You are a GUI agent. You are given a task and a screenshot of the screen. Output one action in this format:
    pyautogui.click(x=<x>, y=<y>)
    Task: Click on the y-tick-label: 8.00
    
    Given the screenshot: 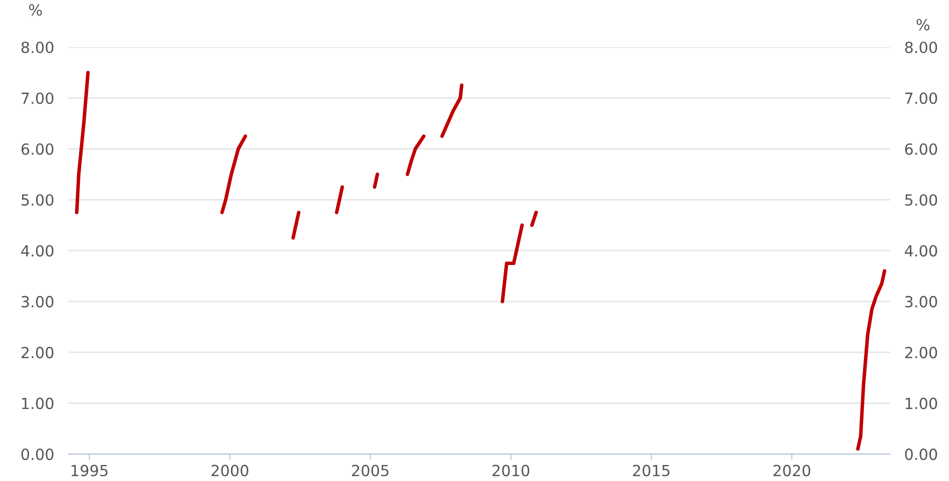 What is the action you would take?
    pyautogui.click(x=37, y=48)
    